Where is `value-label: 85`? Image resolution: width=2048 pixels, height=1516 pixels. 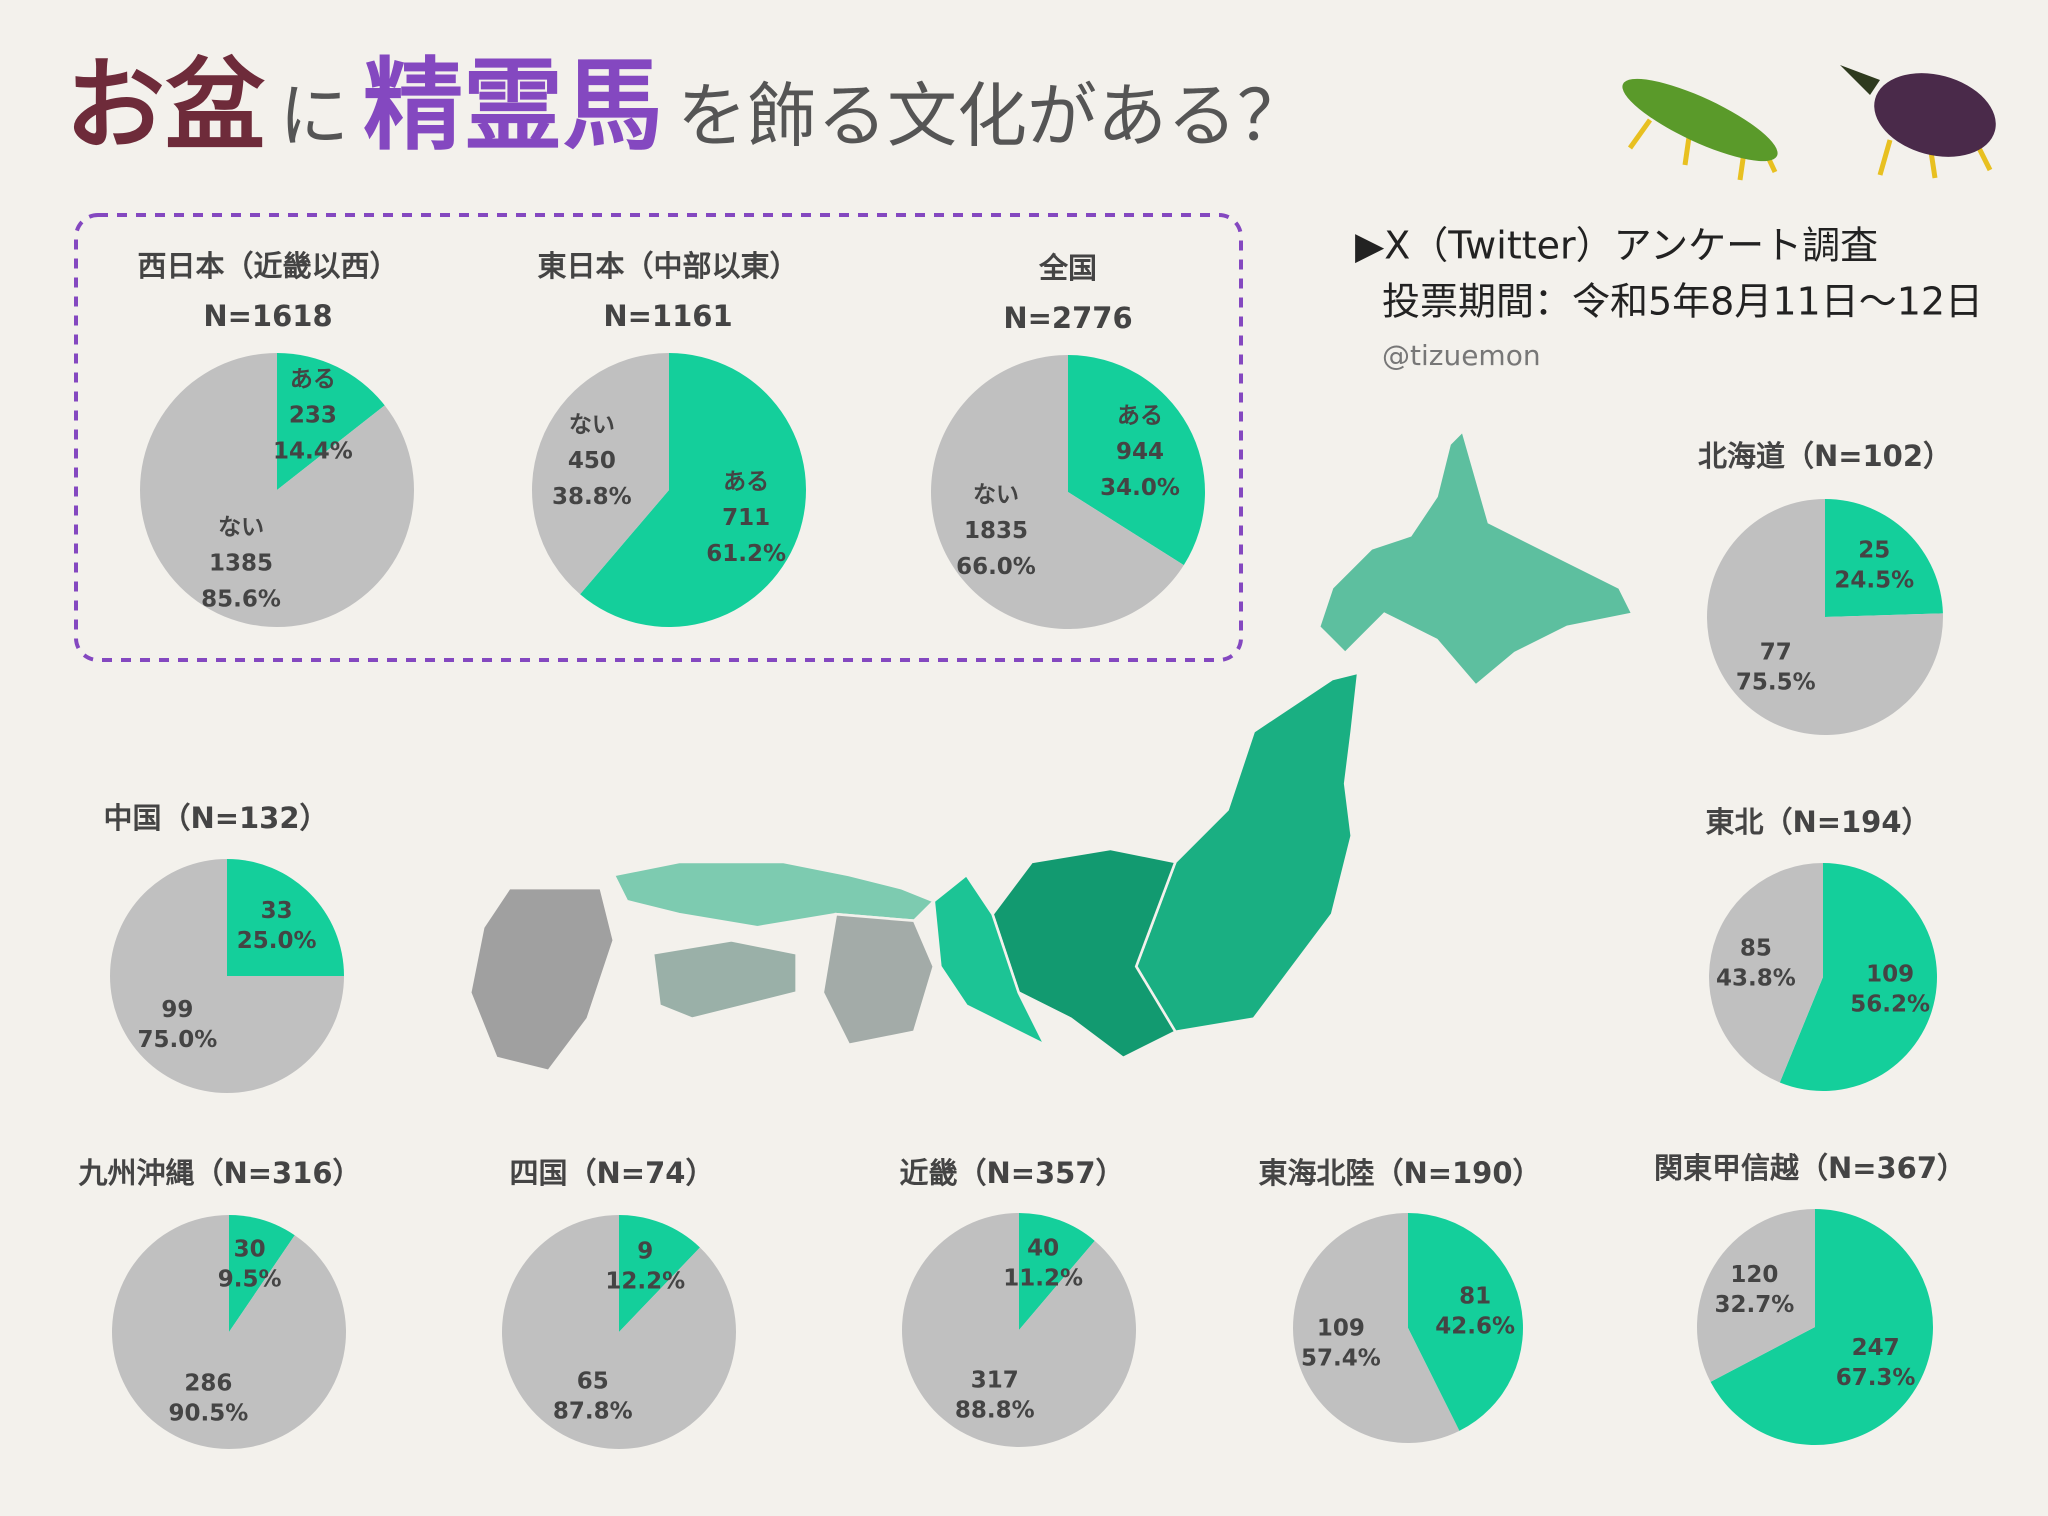
value-label: 85 is located at coordinates (1756, 948).